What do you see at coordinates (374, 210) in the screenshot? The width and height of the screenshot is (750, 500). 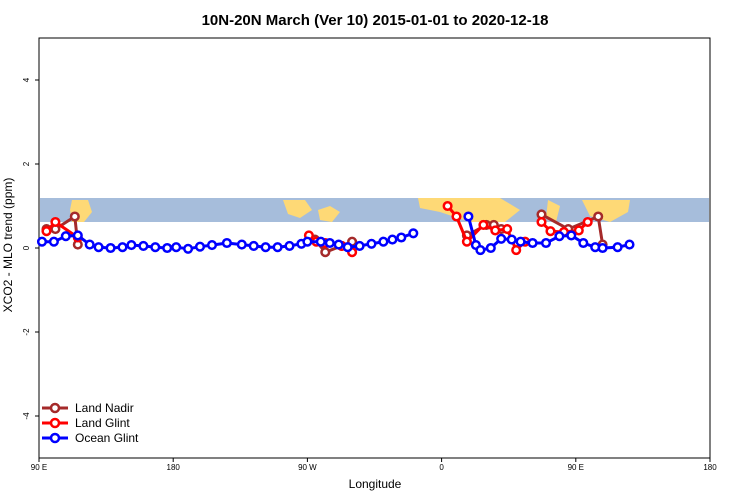 I see `world-map-strip` at bounding box center [374, 210].